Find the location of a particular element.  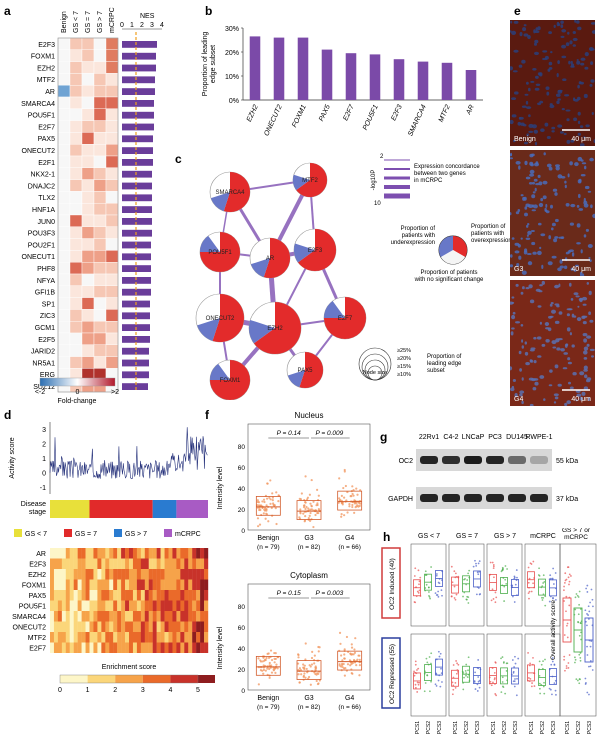

network-node: EZH2 is located at coordinates (275, 328).